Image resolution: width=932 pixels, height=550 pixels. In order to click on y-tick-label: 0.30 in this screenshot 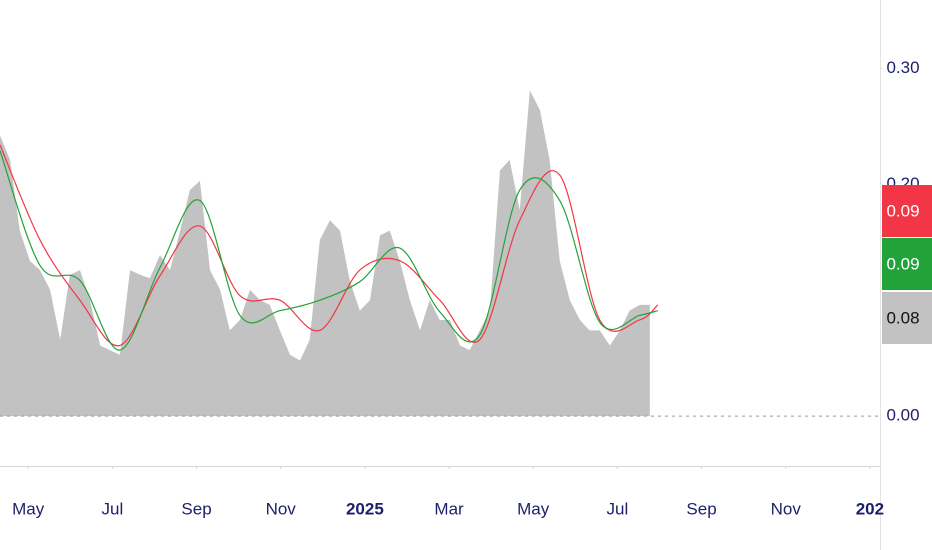, I will do `click(902, 67)`.